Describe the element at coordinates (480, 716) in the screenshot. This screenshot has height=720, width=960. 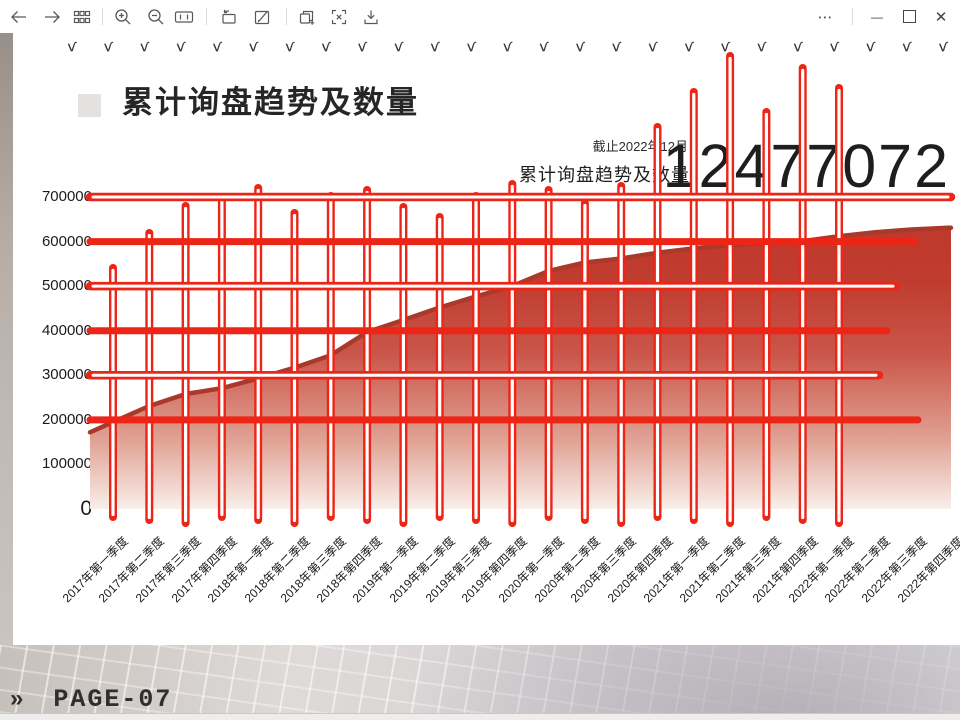
I see `window-bottom-strip` at that location.